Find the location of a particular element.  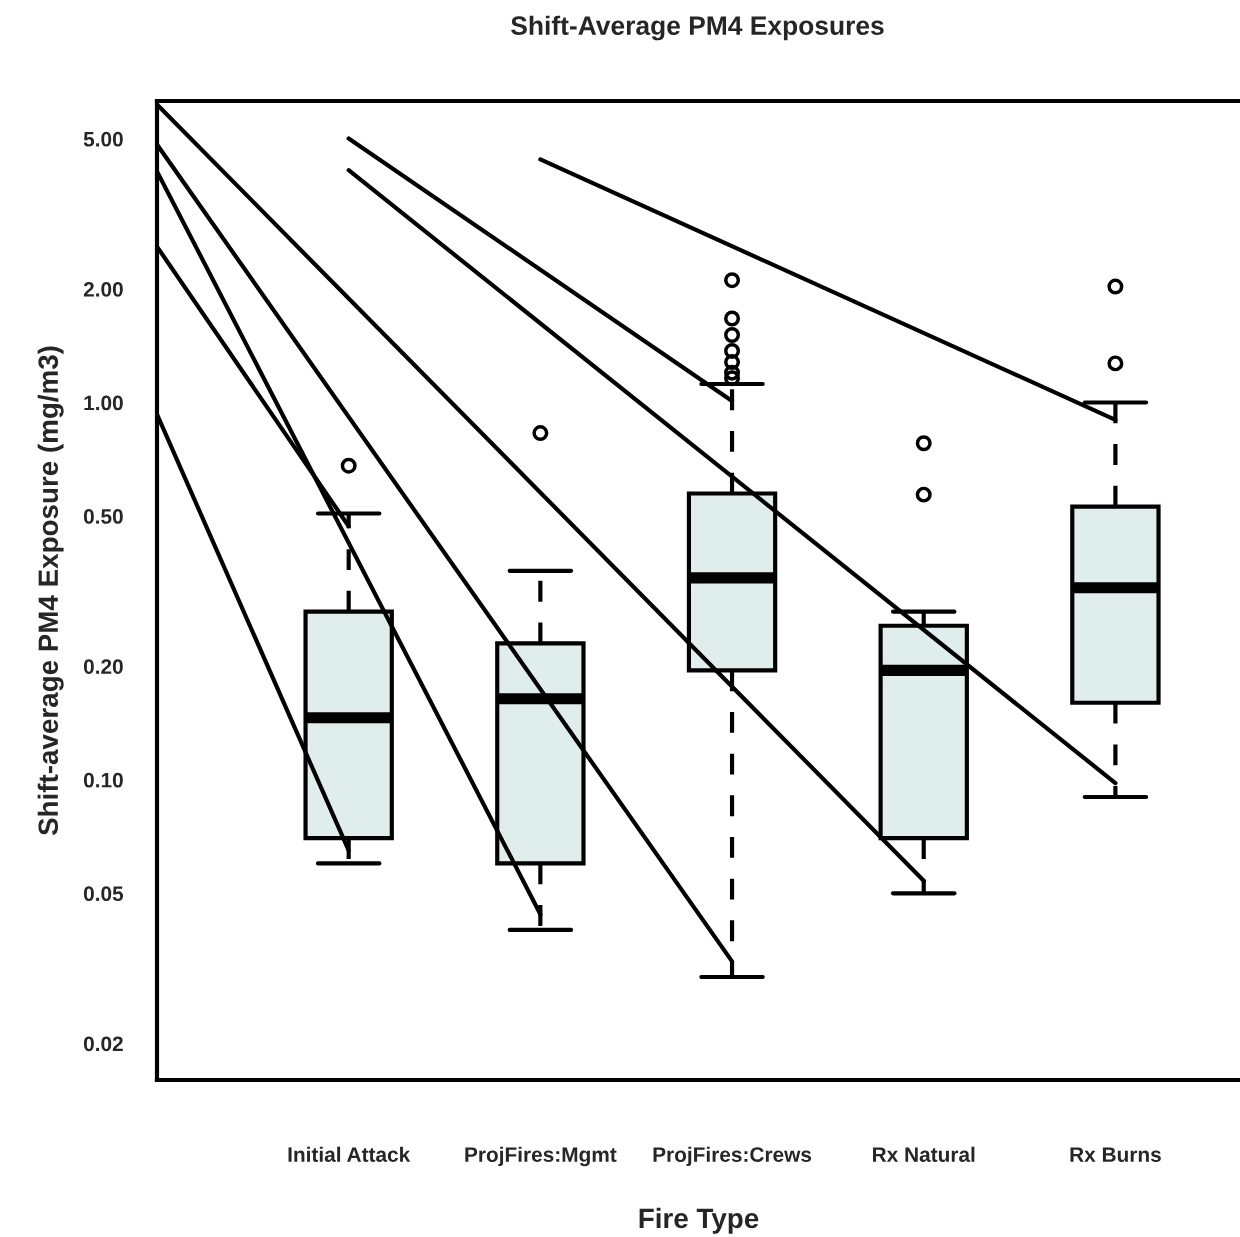

x-axis-title: Fire Type is located at coordinates (699, 1220).